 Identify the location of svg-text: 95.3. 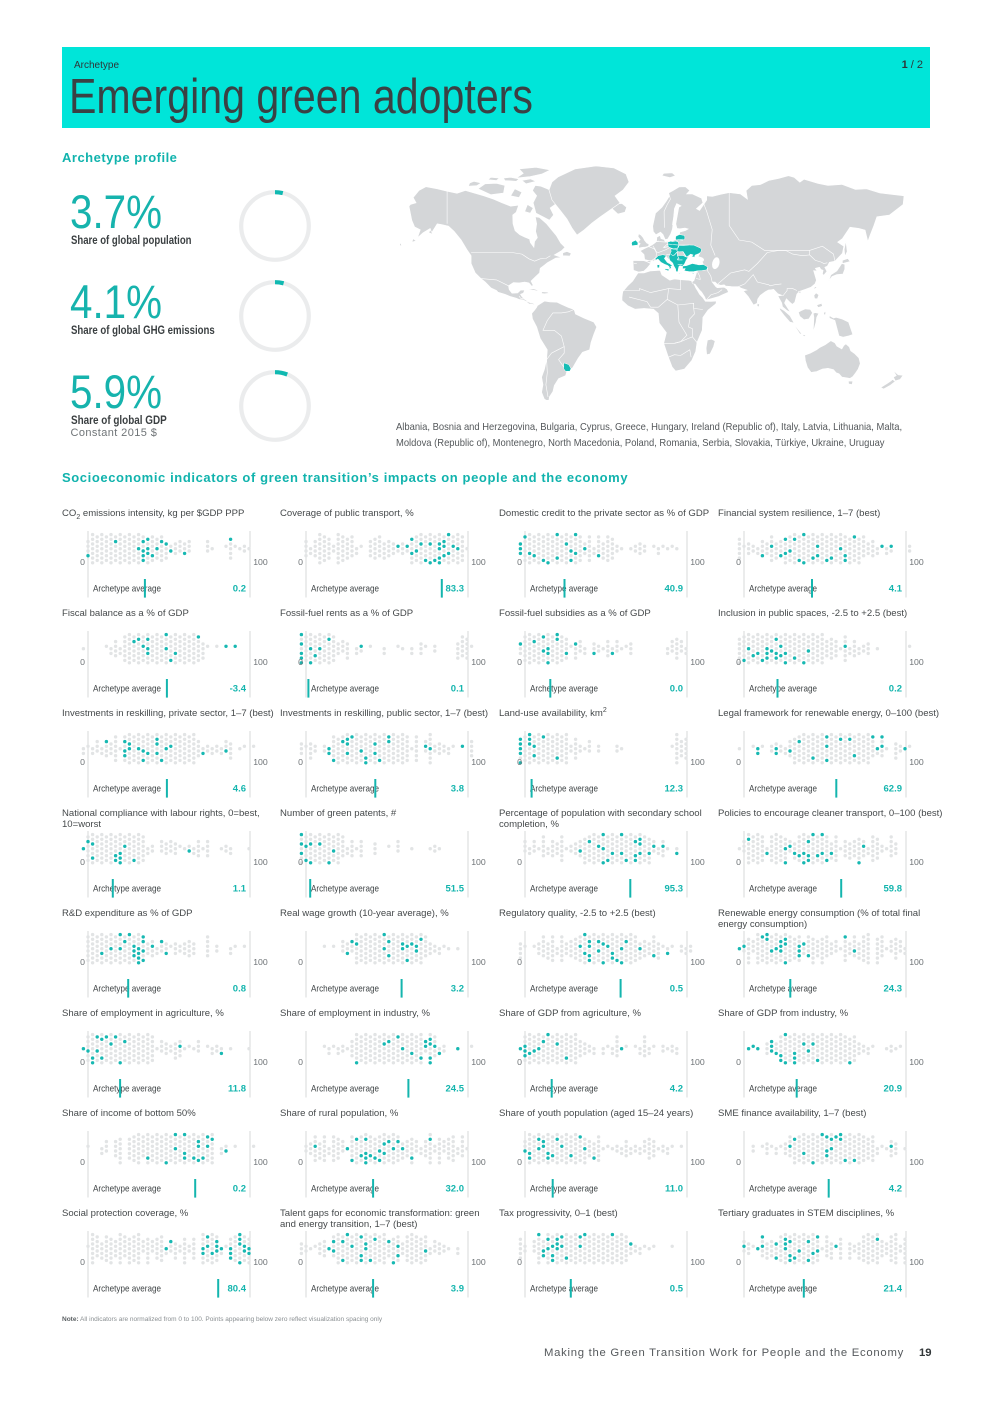
(674, 889).